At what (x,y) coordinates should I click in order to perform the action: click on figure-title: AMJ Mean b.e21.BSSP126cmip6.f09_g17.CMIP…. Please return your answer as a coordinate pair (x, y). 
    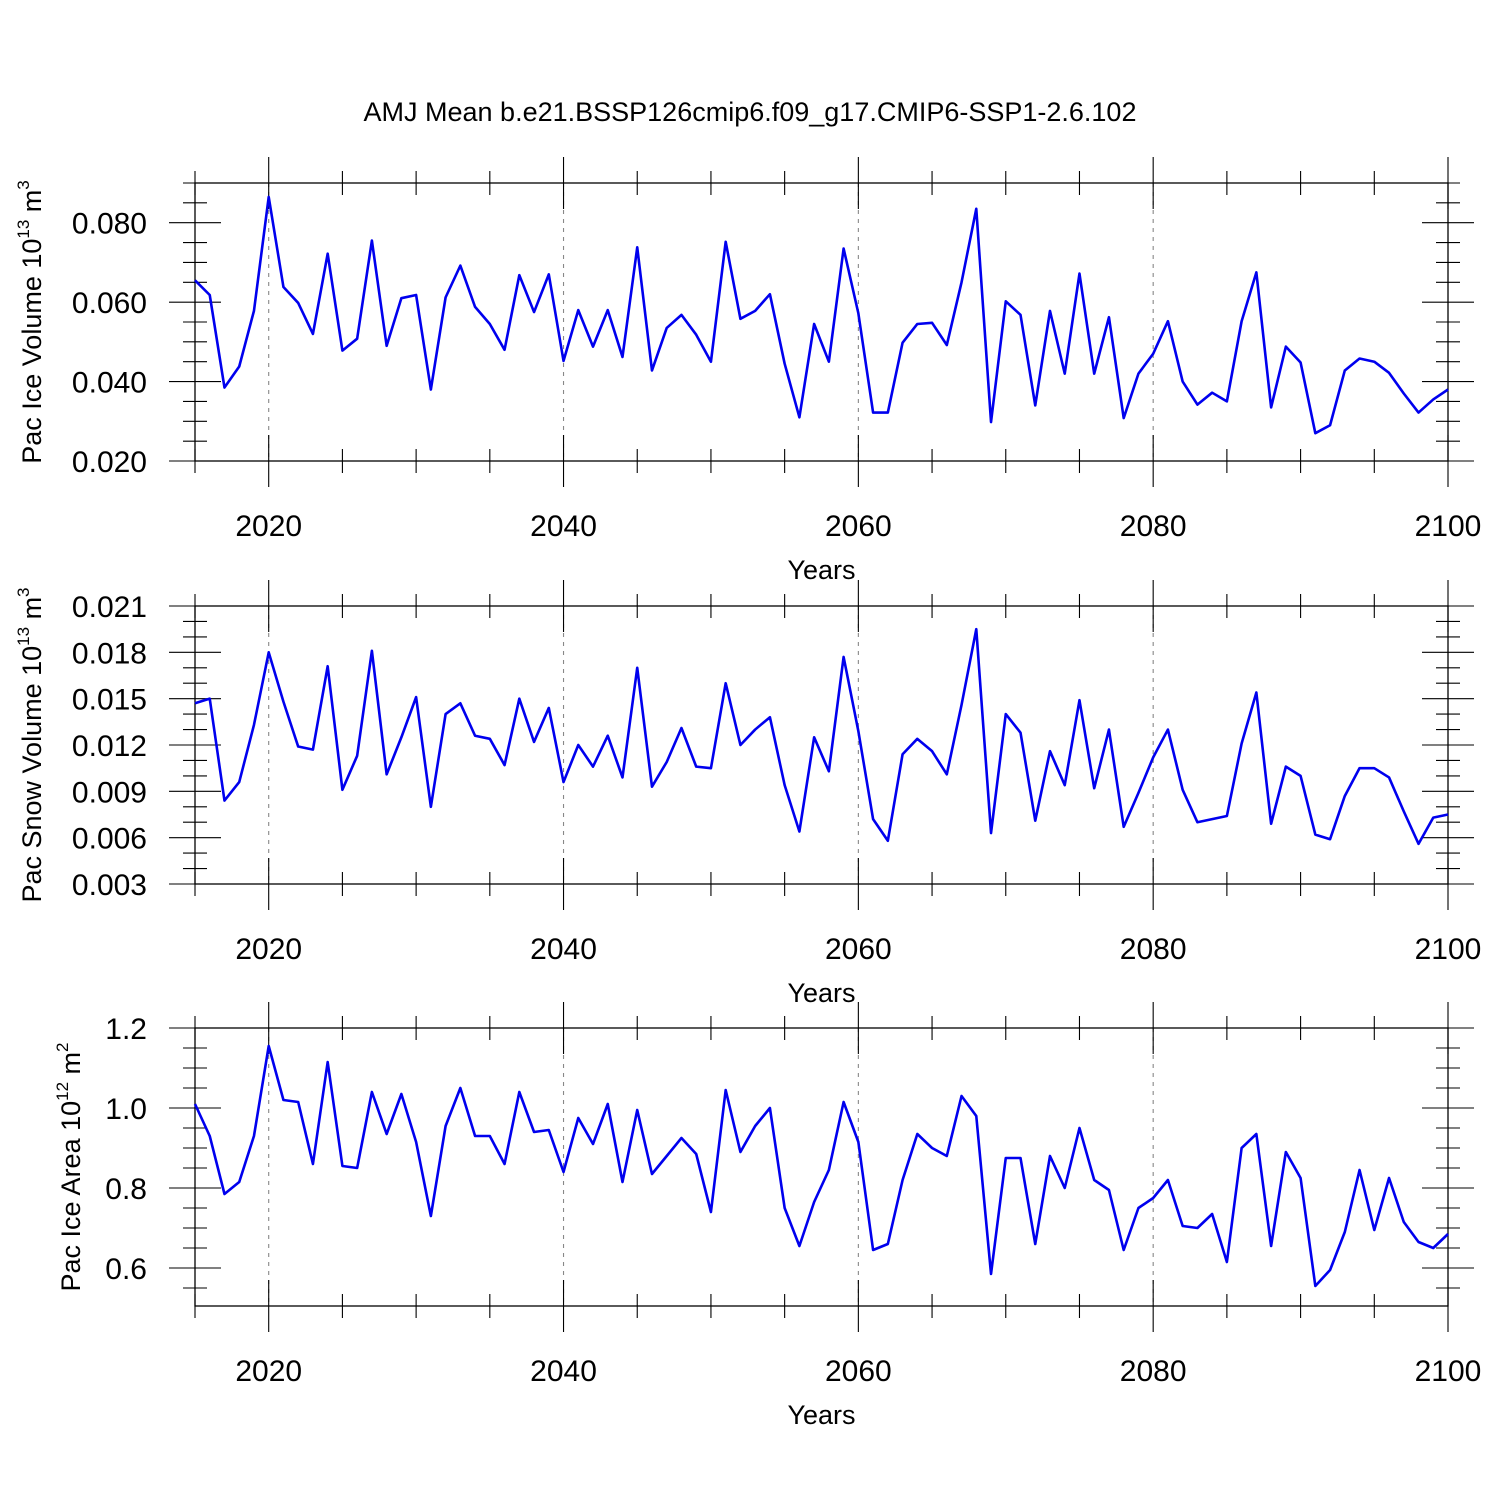
    Looking at the image, I should click on (750, 112).